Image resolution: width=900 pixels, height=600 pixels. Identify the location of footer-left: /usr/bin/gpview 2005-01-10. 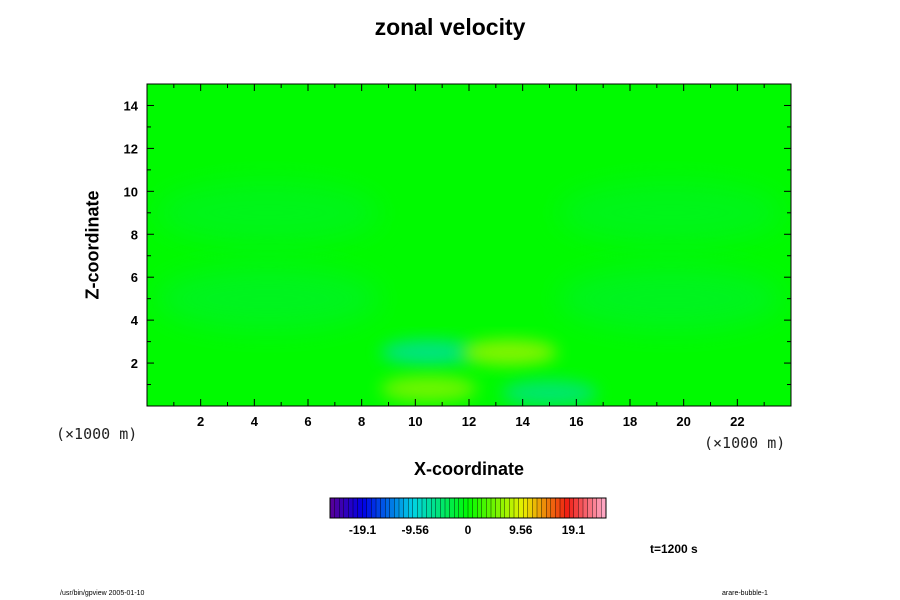
(102, 593).